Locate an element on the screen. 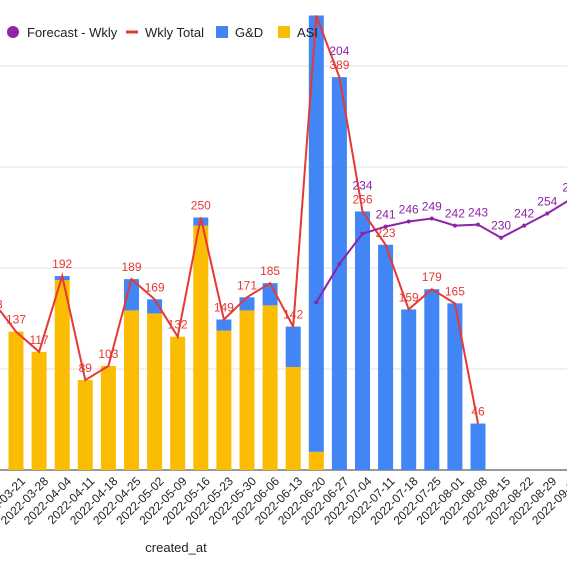 This screenshot has width=567, height=565. wkly-total-line-clipped is located at coordinates (8, 321).